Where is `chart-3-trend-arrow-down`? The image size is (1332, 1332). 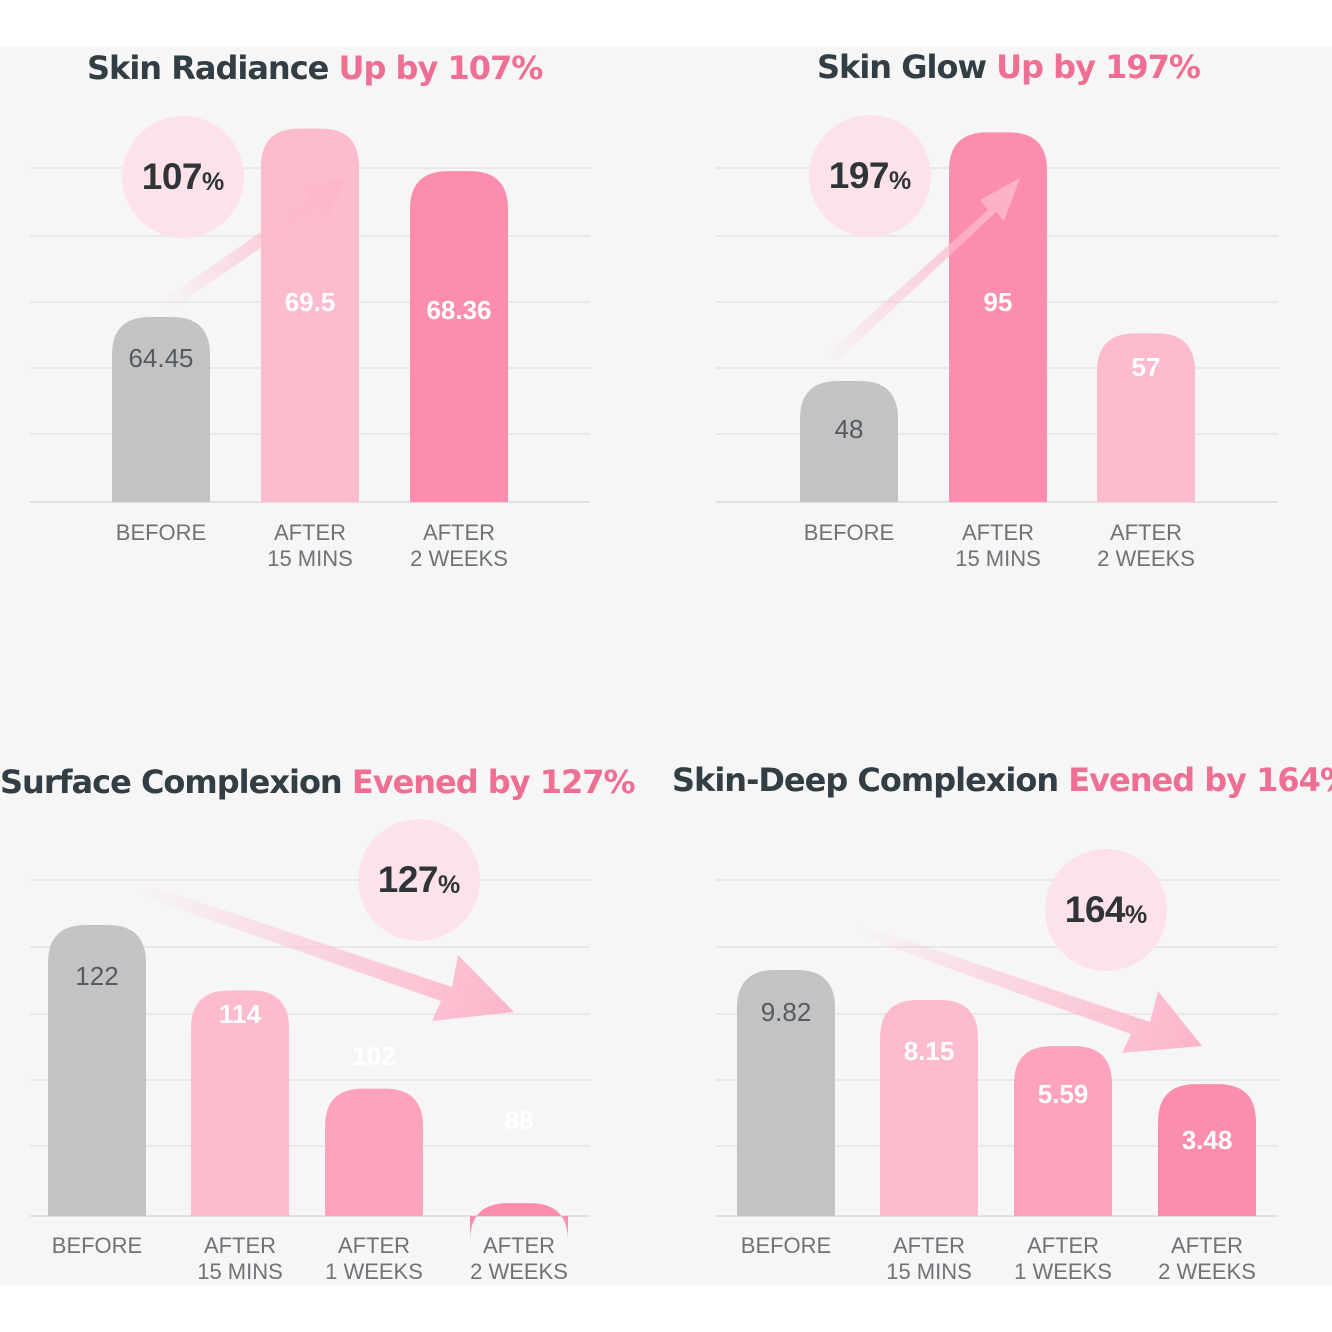 chart-3-trend-arrow-down is located at coordinates (325, 951).